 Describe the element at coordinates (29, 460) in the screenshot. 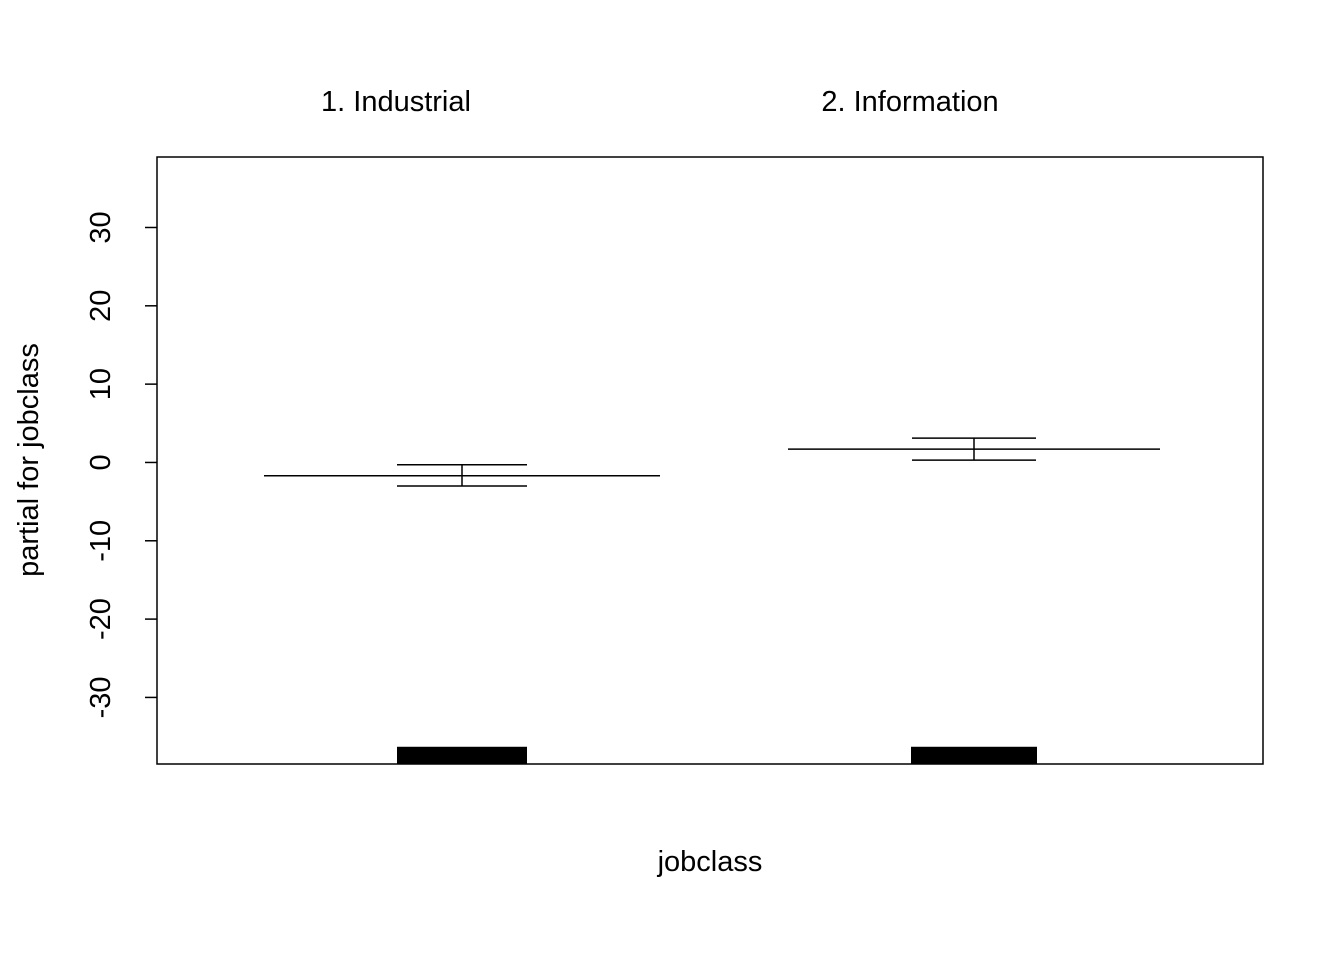

I see `y-axis-label: partial for jobclass` at that location.